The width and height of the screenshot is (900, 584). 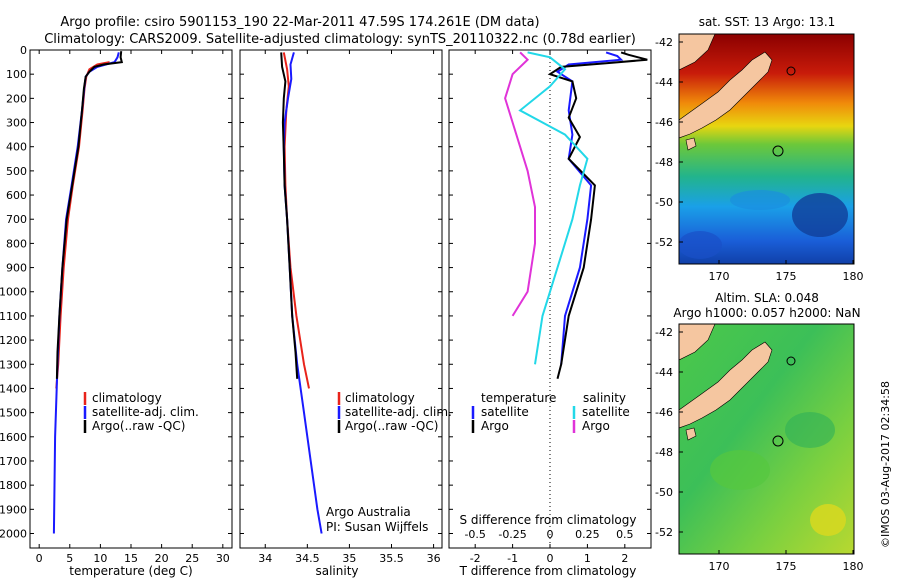 What do you see at coordinates (548, 571) in the screenshot?
I see `difference-xlabel: T difference from climatology` at bounding box center [548, 571].